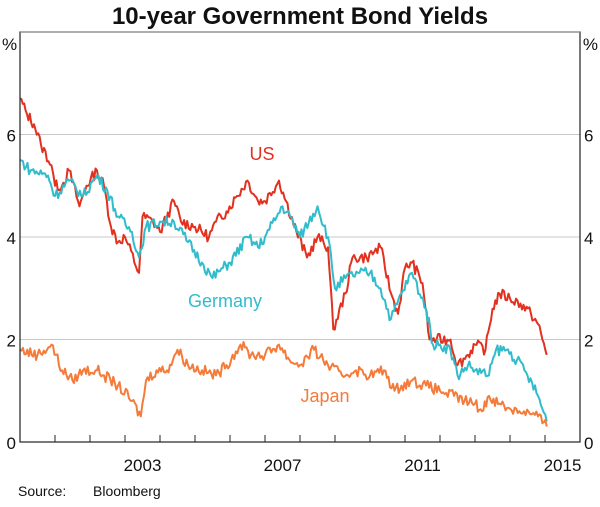 The width and height of the screenshot is (600, 507). Describe the element at coordinates (11, 341) in the screenshot. I see `y-tick-label-left: 2` at that location.